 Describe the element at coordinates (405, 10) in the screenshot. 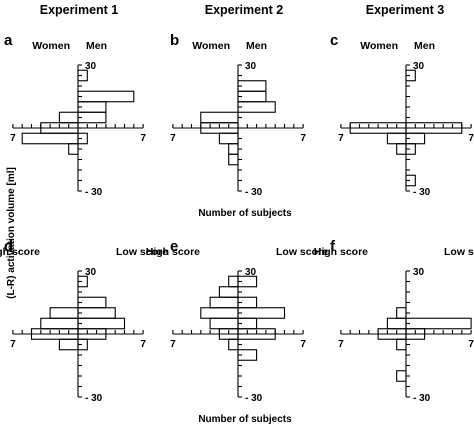

I see `column-title-experiment-3: Experiment 3` at that location.